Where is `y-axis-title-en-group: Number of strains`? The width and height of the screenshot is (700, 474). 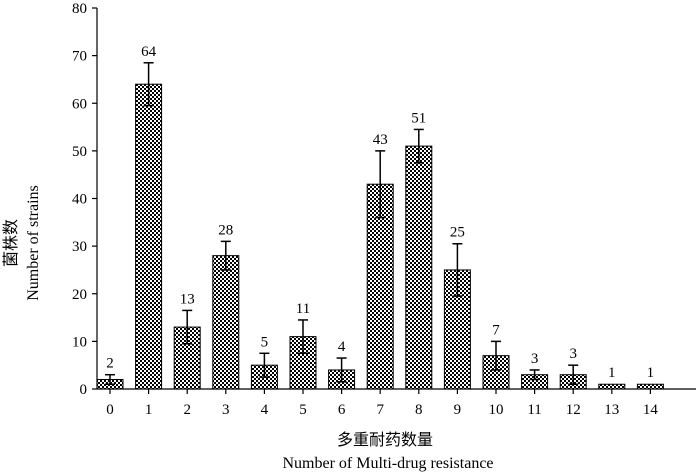 y-axis-title-en-group: Number of strains is located at coordinates (33, 243).